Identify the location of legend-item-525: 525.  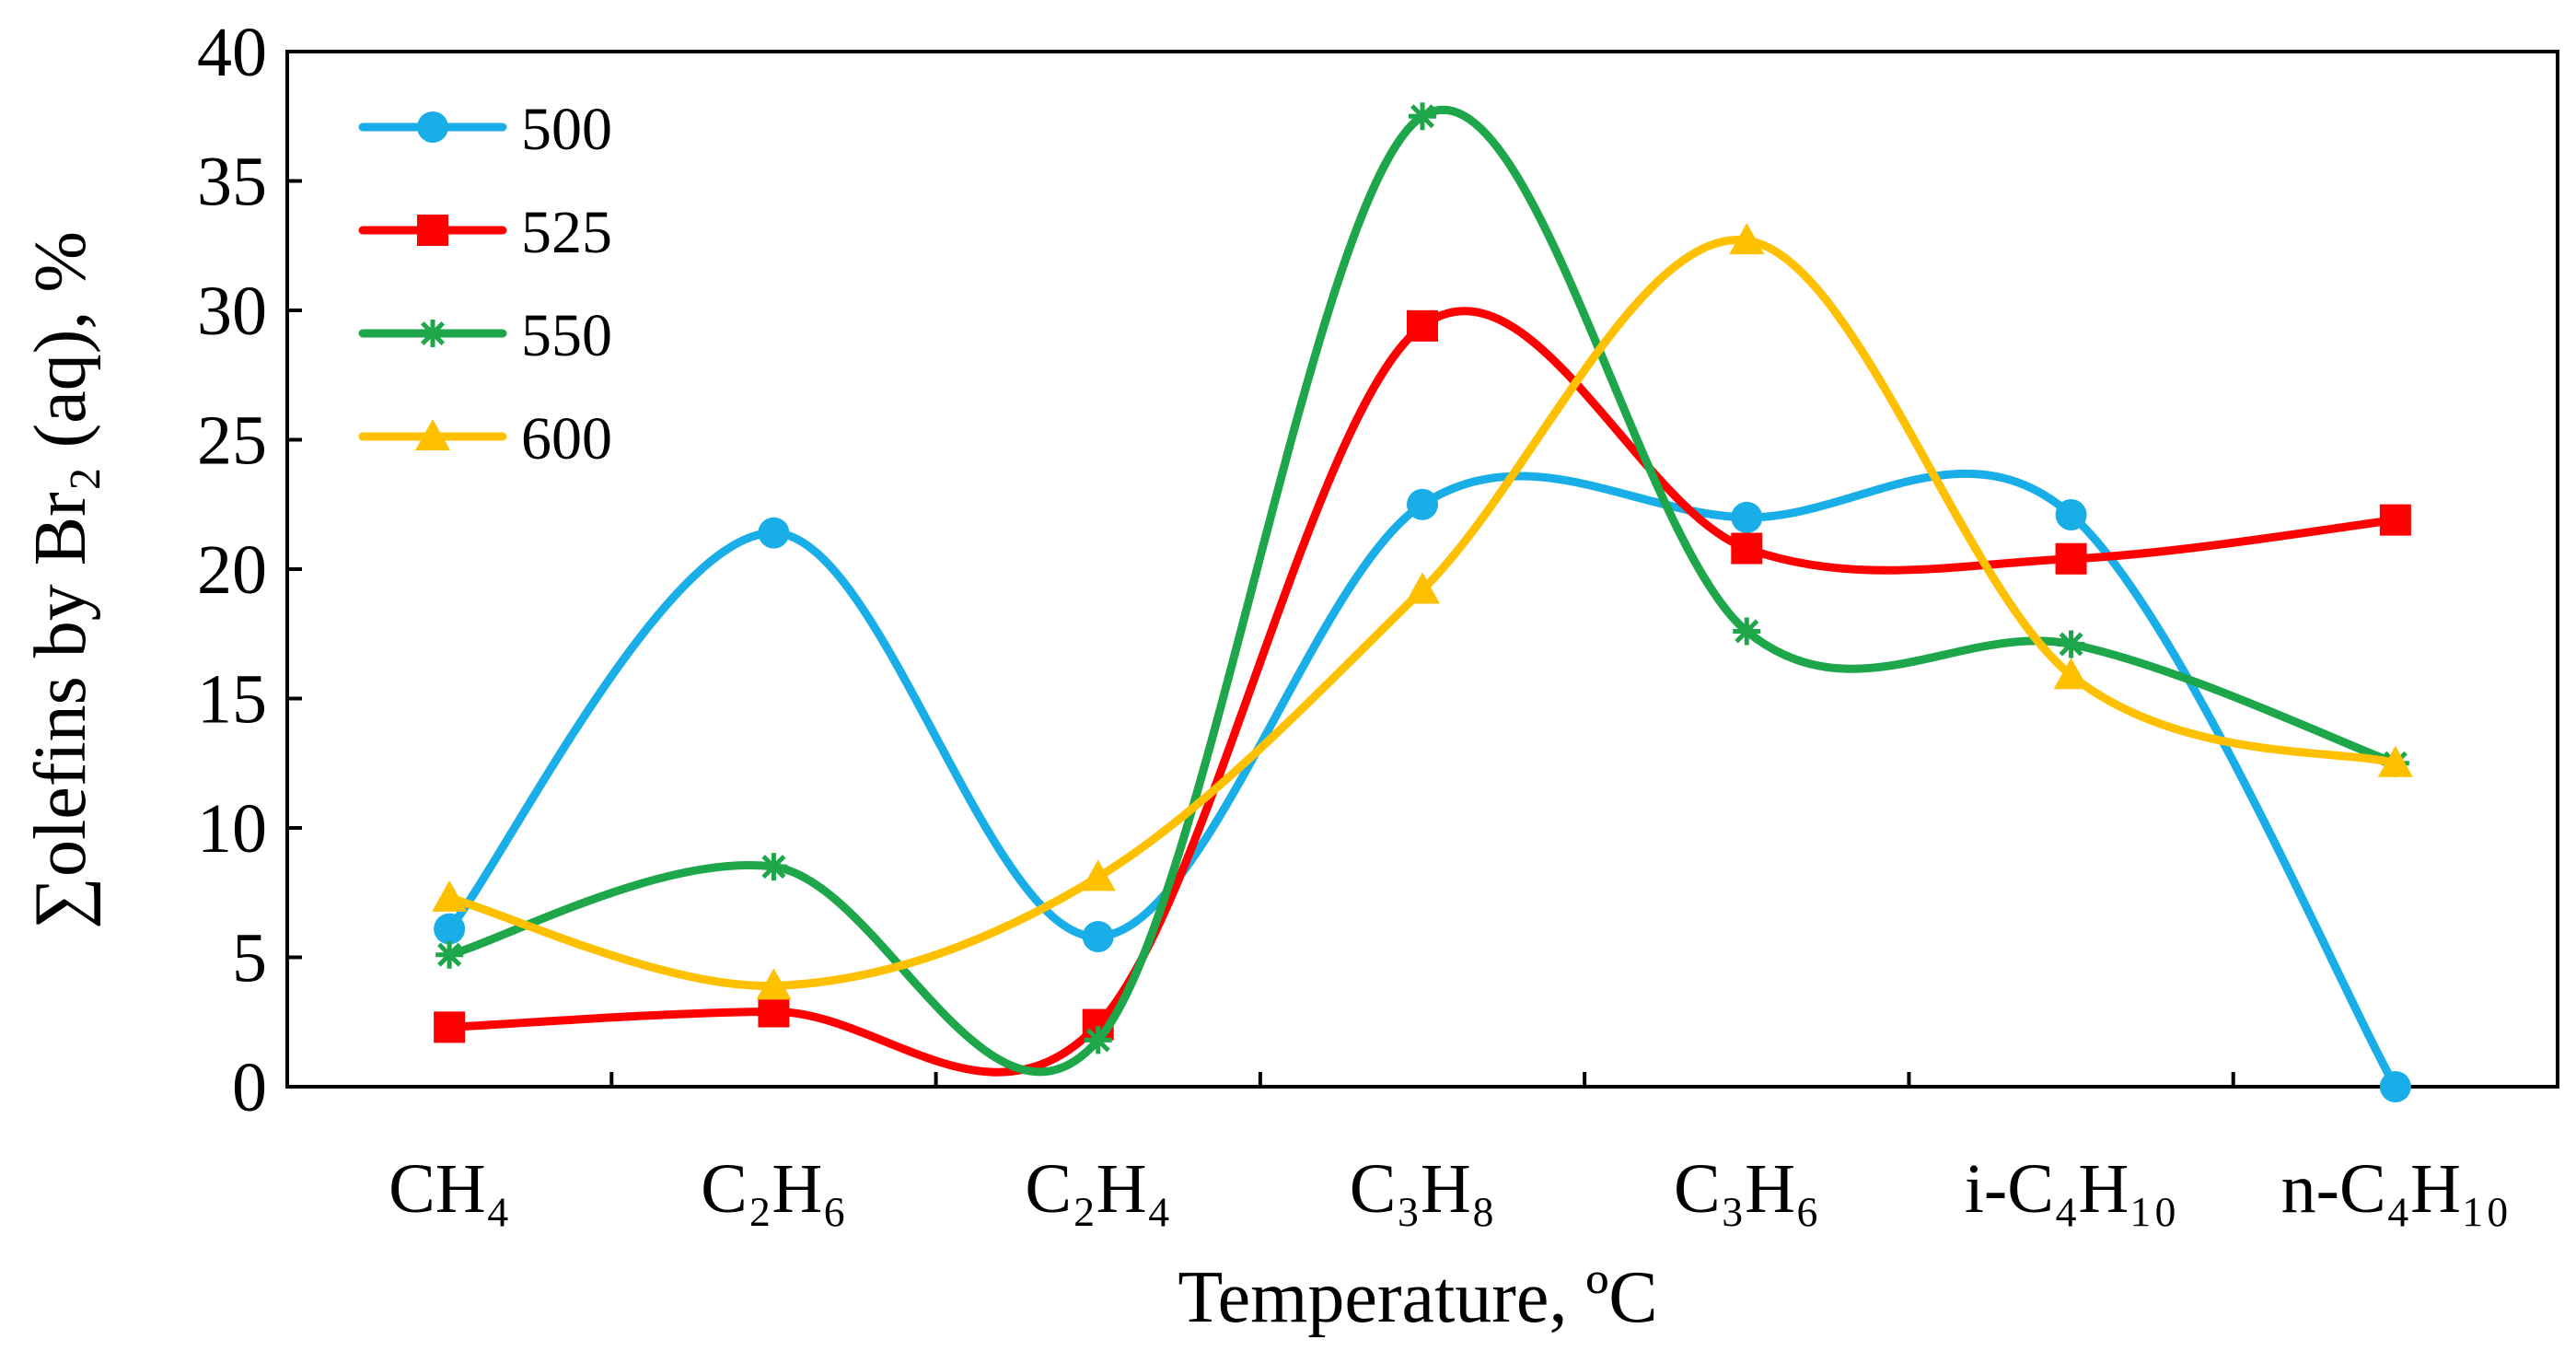
(485, 232).